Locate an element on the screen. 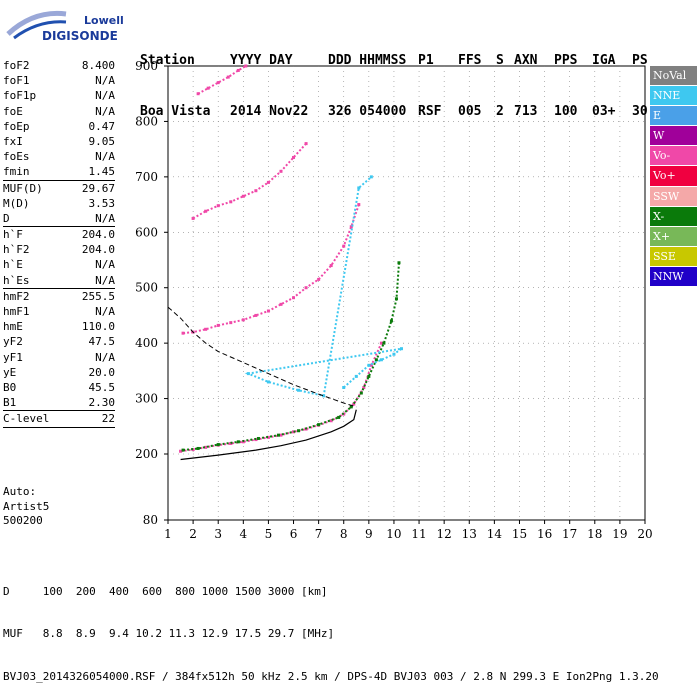 The image size is (700, 699). param-value: 255.5 is located at coordinates (98, 296).